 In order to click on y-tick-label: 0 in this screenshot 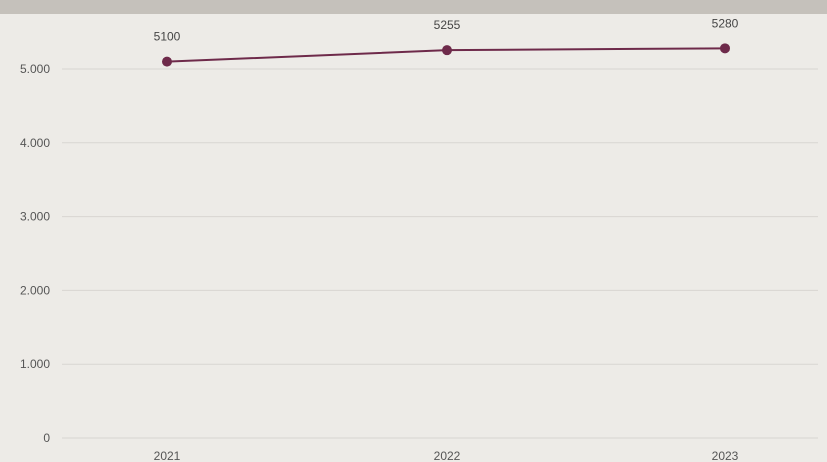, I will do `click(46, 438)`.